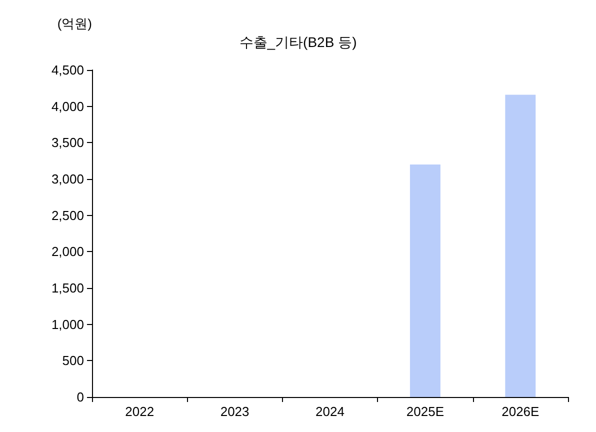 The image size is (596, 432). What do you see at coordinates (67, 179) in the screenshot?
I see `y-tick-label: 3,000` at bounding box center [67, 179].